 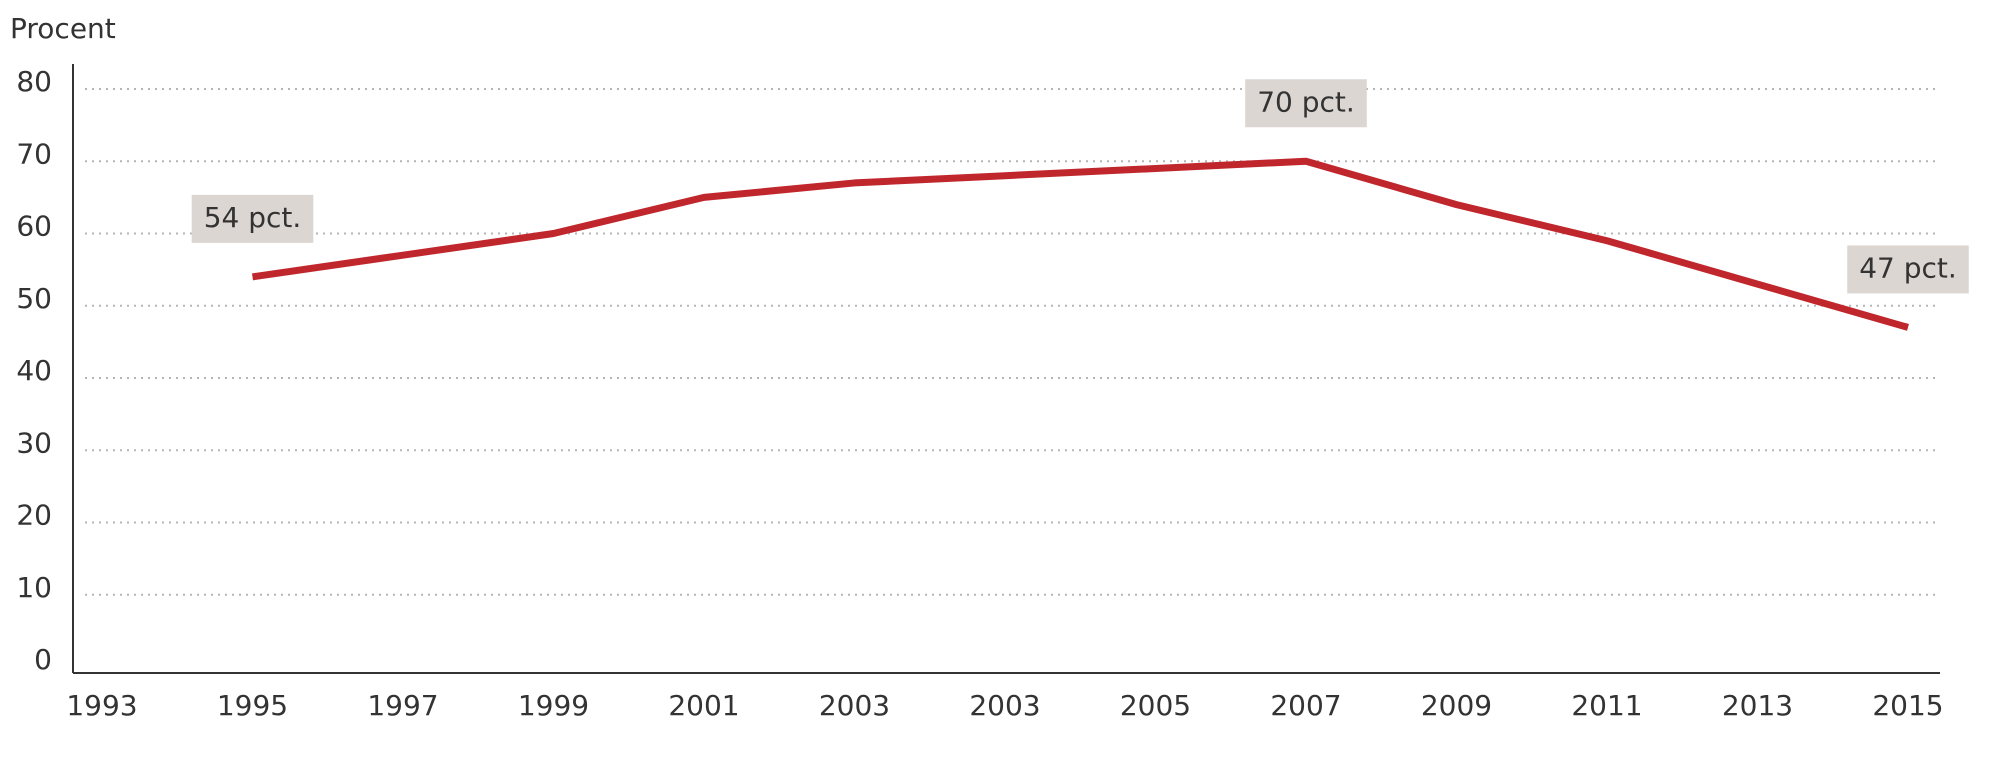 What do you see at coordinates (1907, 705) in the screenshot?
I see `x-tick-label: 2015` at bounding box center [1907, 705].